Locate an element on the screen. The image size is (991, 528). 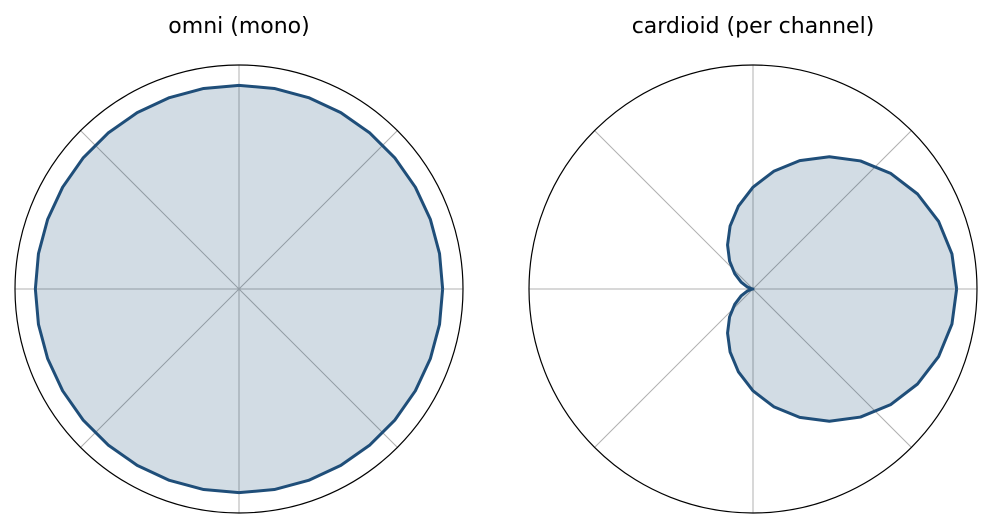
pattern-line is located at coordinates (842, 289).